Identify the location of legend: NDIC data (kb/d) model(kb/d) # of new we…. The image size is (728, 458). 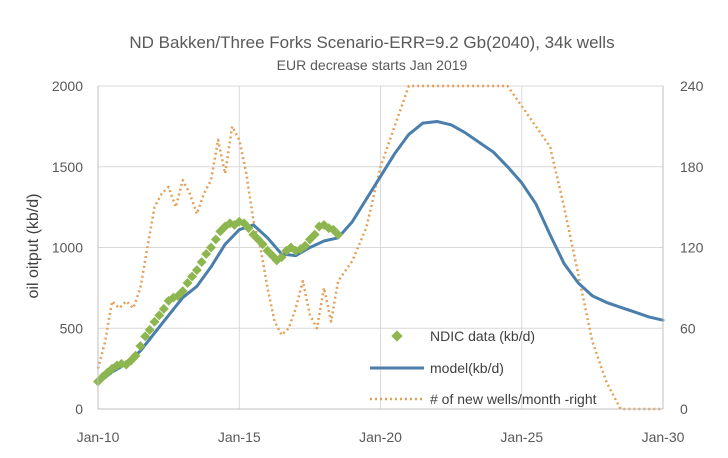
(483, 367).